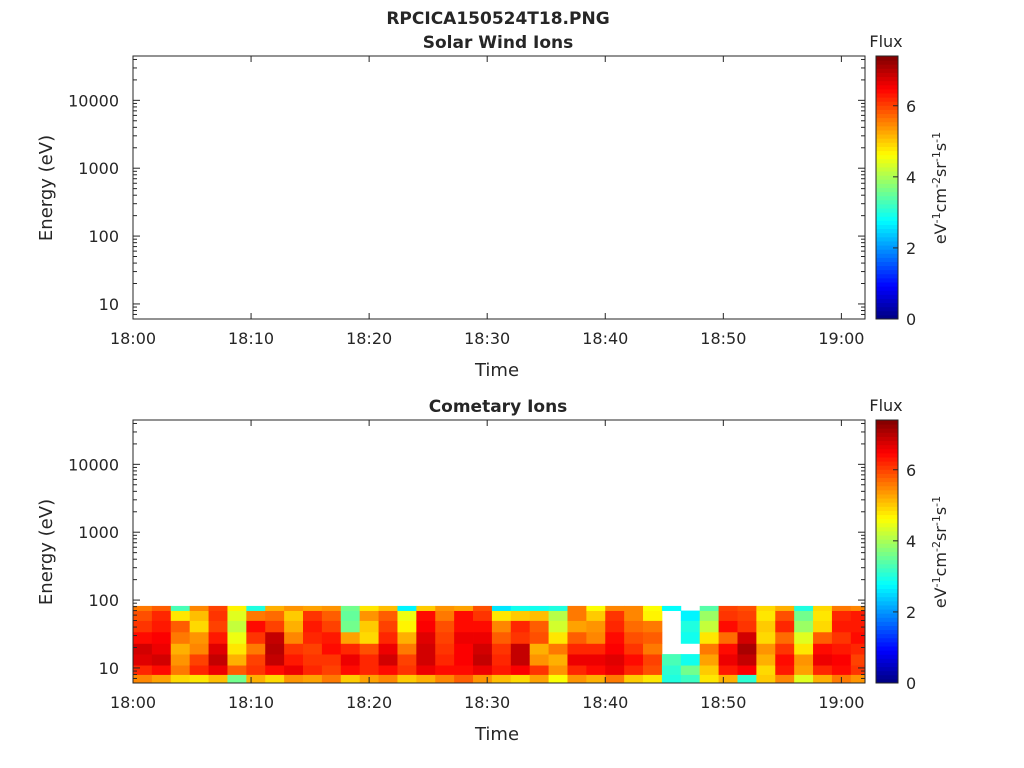  Describe the element at coordinates (887, 551) in the screenshot. I see `colorbar-frame` at that location.